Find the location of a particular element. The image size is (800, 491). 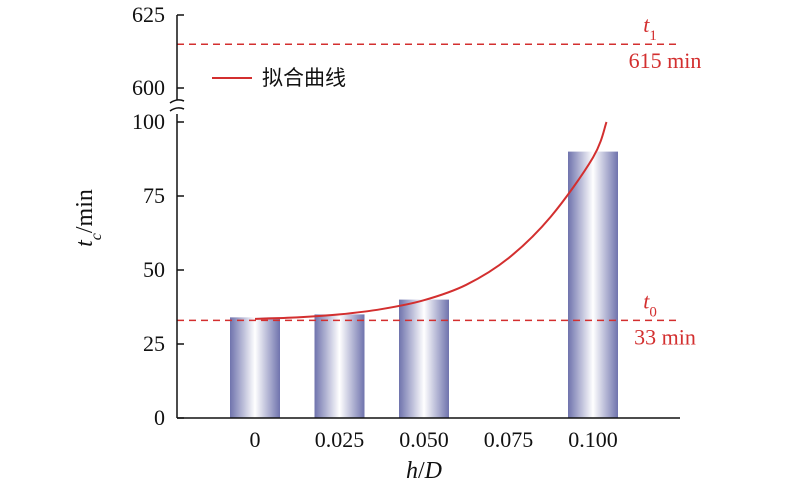

y-tick-label: 50 is located at coordinates (154, 269).